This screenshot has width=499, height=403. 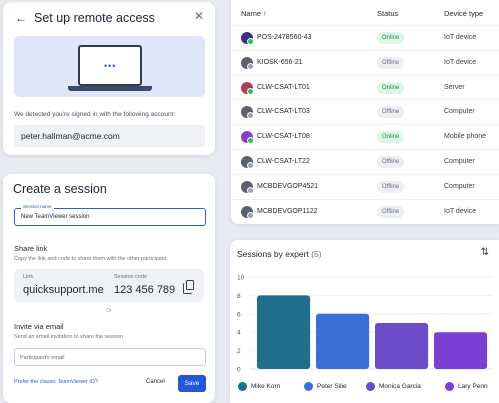 I want to click on remote-access-header: ← Set up remote access, so click(x=85, y=18).